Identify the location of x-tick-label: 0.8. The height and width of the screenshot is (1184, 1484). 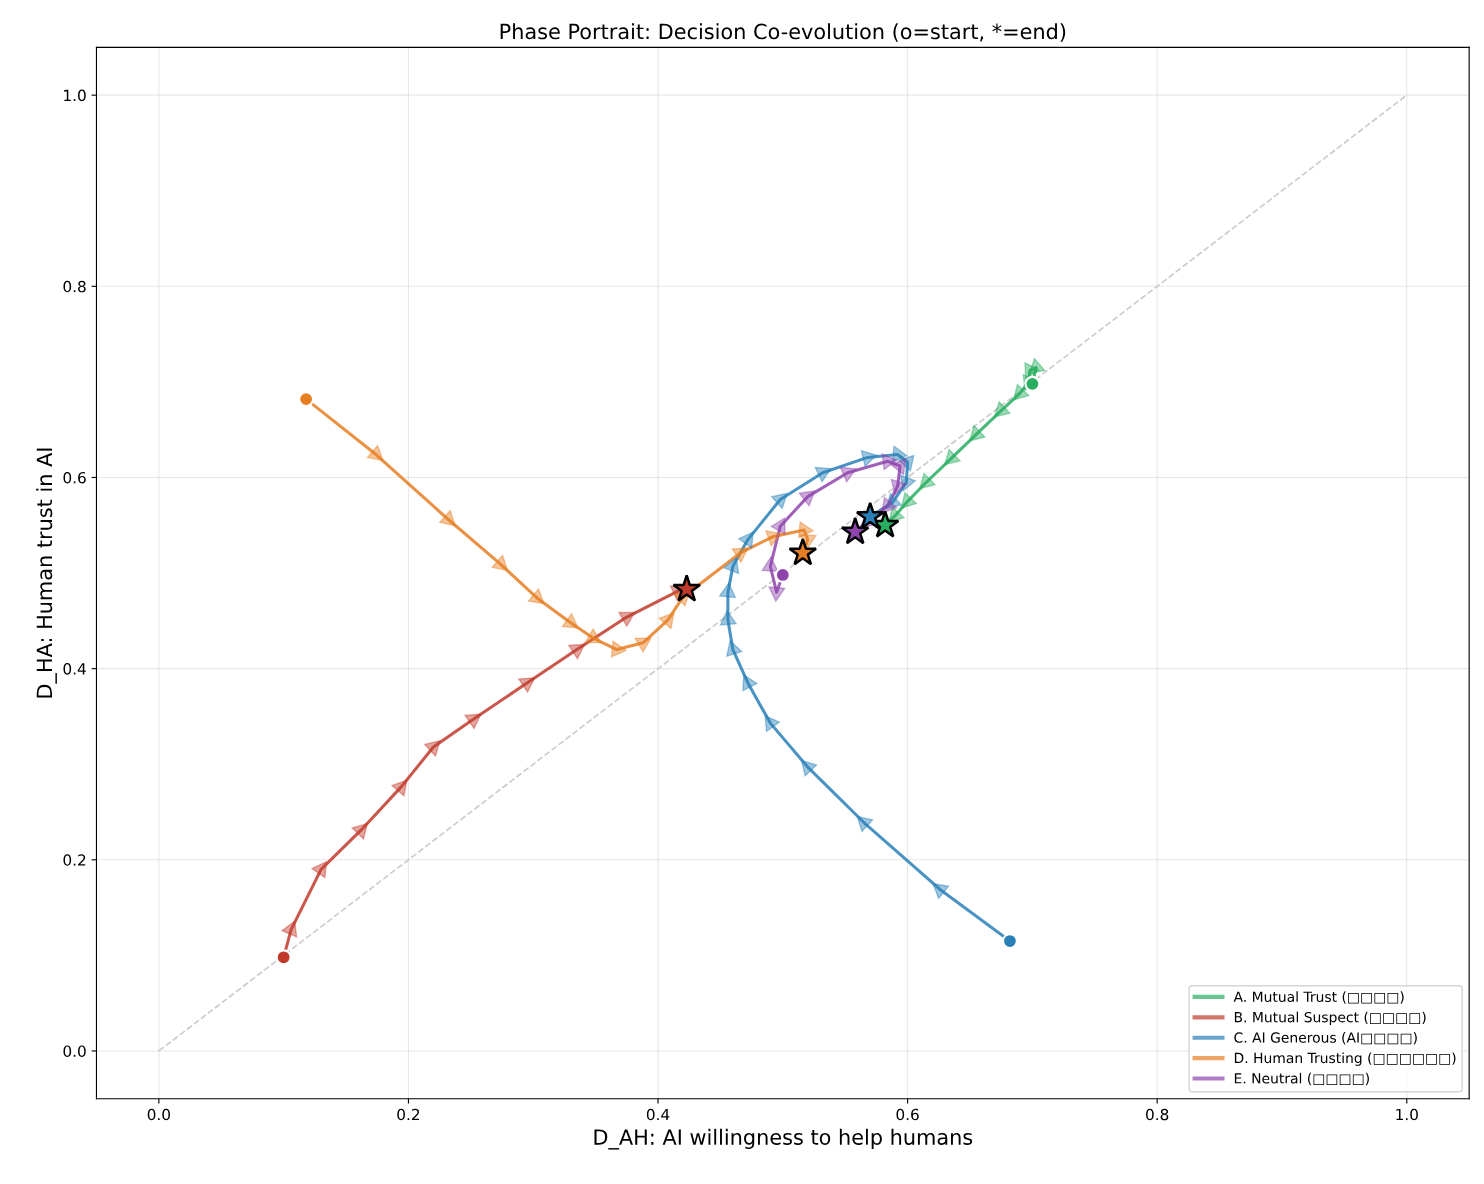
(1157, 1114).